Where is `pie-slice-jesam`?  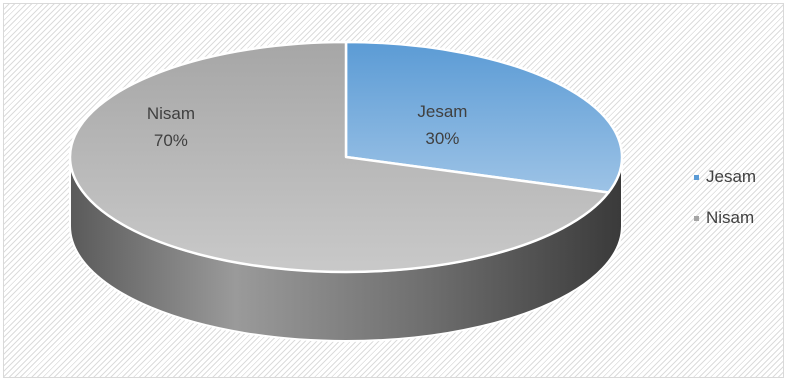 pie-slice-jesam is located at coordinates (484, 117).